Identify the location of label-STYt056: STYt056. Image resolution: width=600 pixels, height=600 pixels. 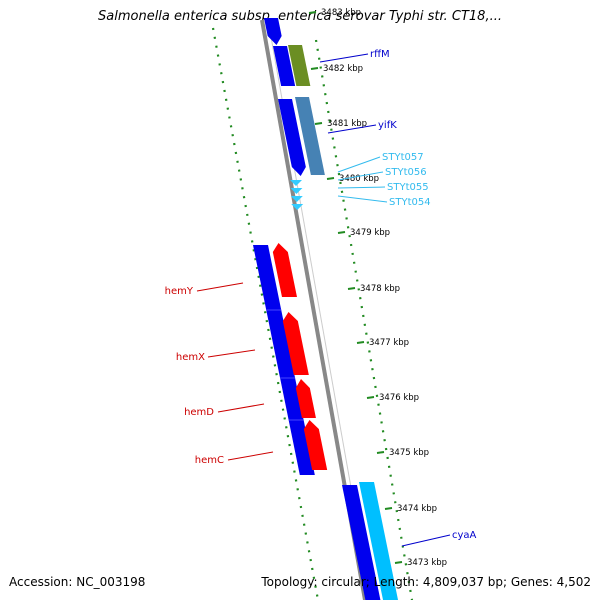
(406, 172).